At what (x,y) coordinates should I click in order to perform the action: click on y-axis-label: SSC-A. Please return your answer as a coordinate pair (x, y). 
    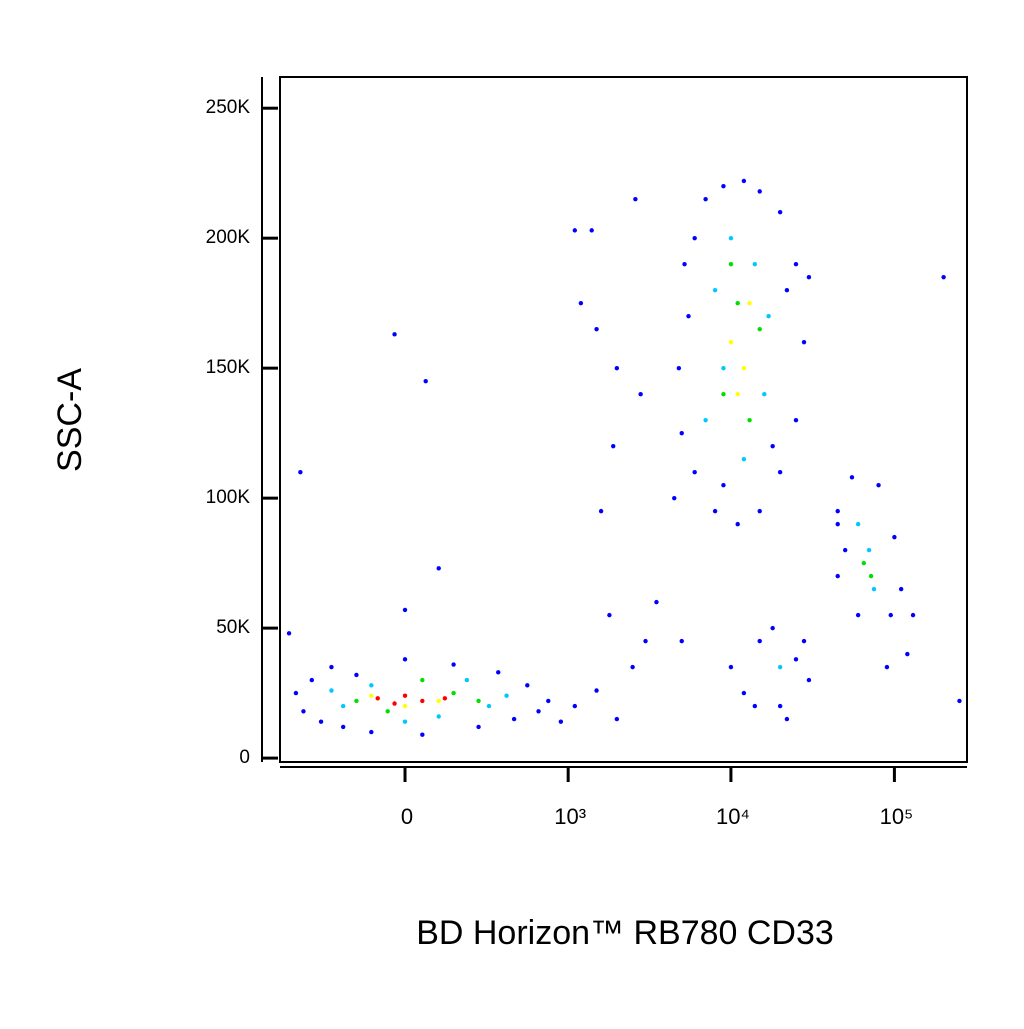
    Looking at the image, I should click on (70, 420).